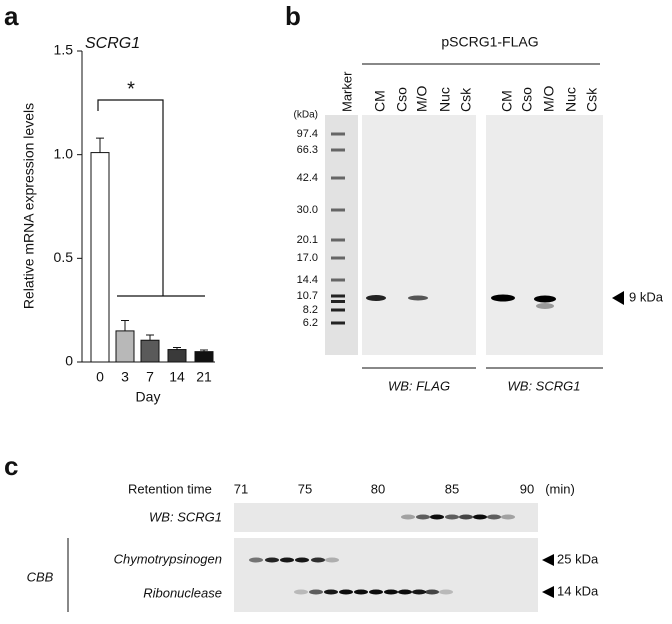 The height and width of the screenshot is (624, 672). Describe the element at coordinates (148, 397) in the screenshot. I see `x-axis-label: Day` at that location.